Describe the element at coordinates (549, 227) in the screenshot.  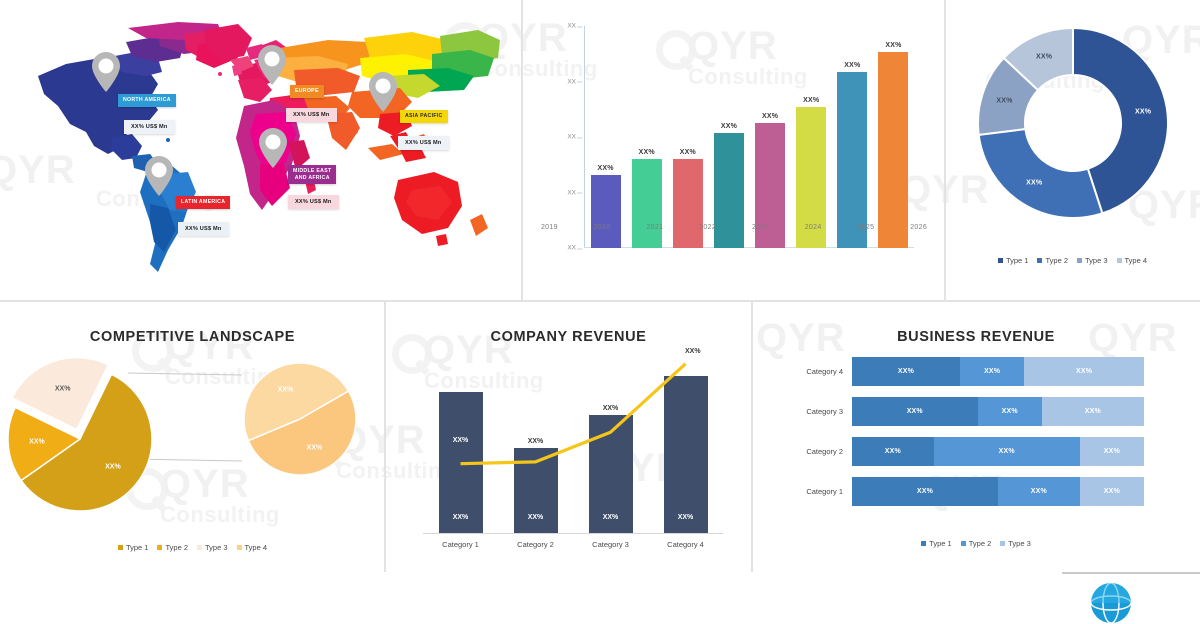
I see `x-tick-label: 2019` at that location.